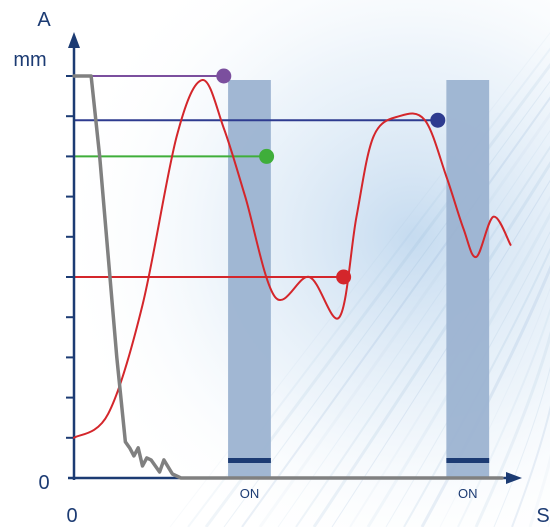 The height and width of the screenshot is (527, 550). Describe the element at coordinates (44, 20) in the screenshot. I see `y-axis-label: A` at that location.